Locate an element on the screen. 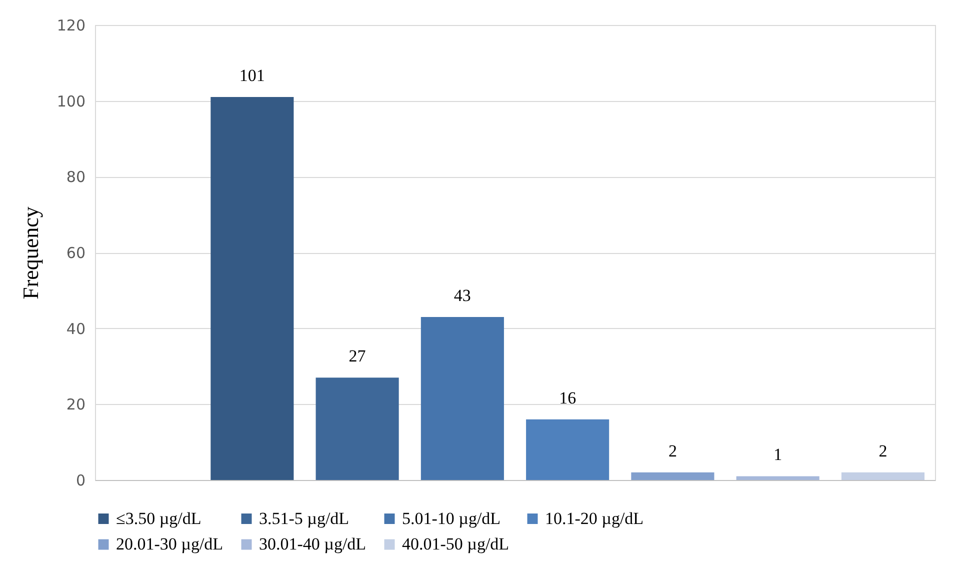 The width and height of the screenshot is (955, 572). y-tick-label: 100 is located at coordinates (71, 101).